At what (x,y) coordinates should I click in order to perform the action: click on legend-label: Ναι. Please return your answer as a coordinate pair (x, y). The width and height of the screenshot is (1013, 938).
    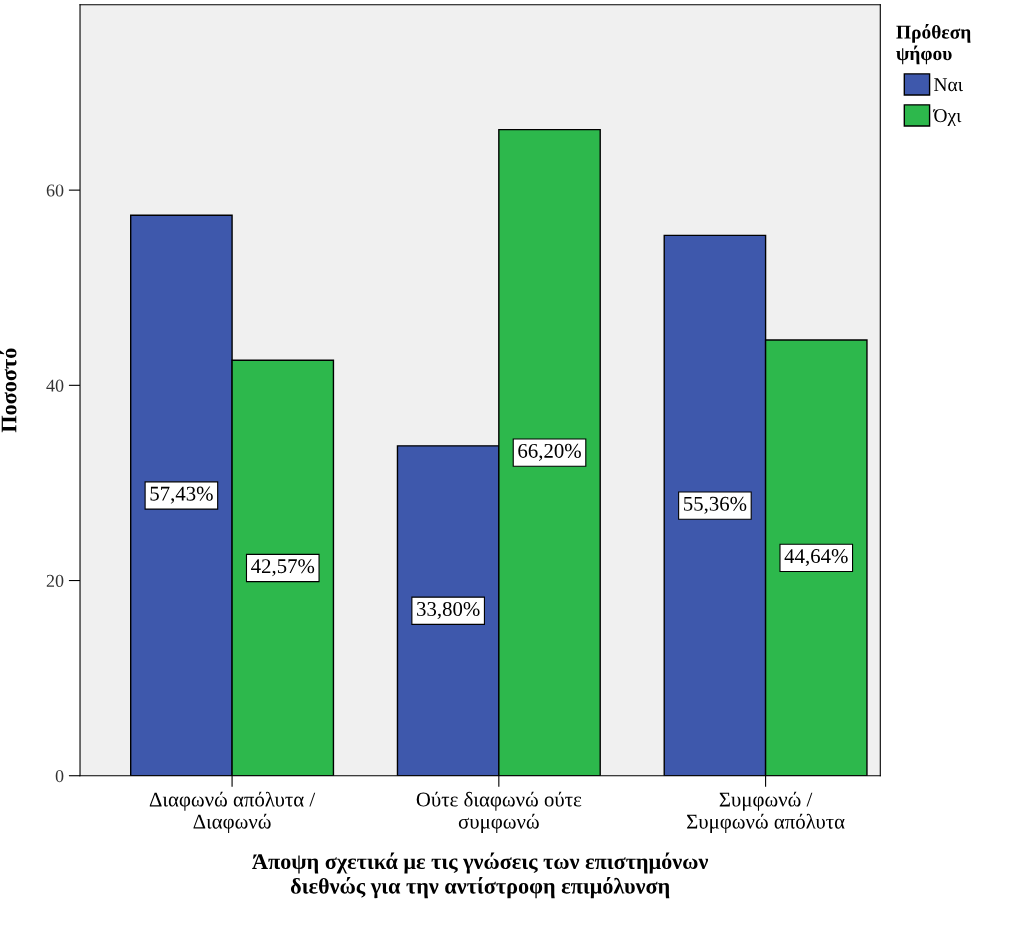
    Looking at the image, I should click on (948, 85).